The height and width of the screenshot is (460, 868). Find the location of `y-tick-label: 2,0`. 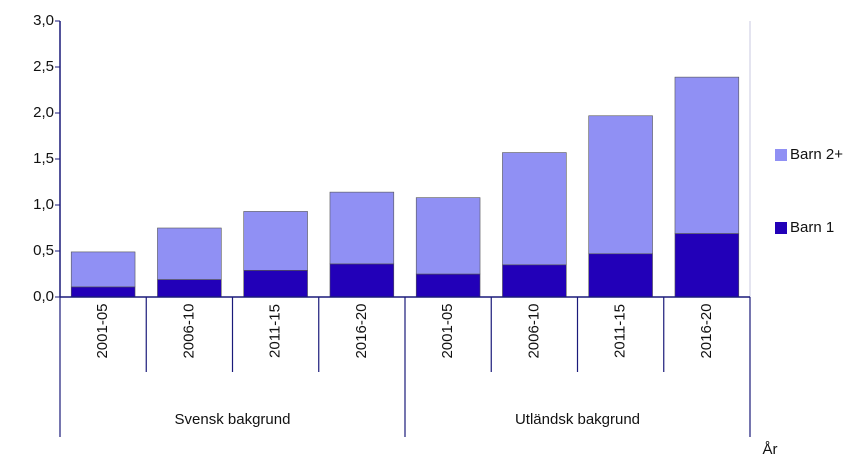

y-tick-label: 2,0 is located at coordinates (43, 112).